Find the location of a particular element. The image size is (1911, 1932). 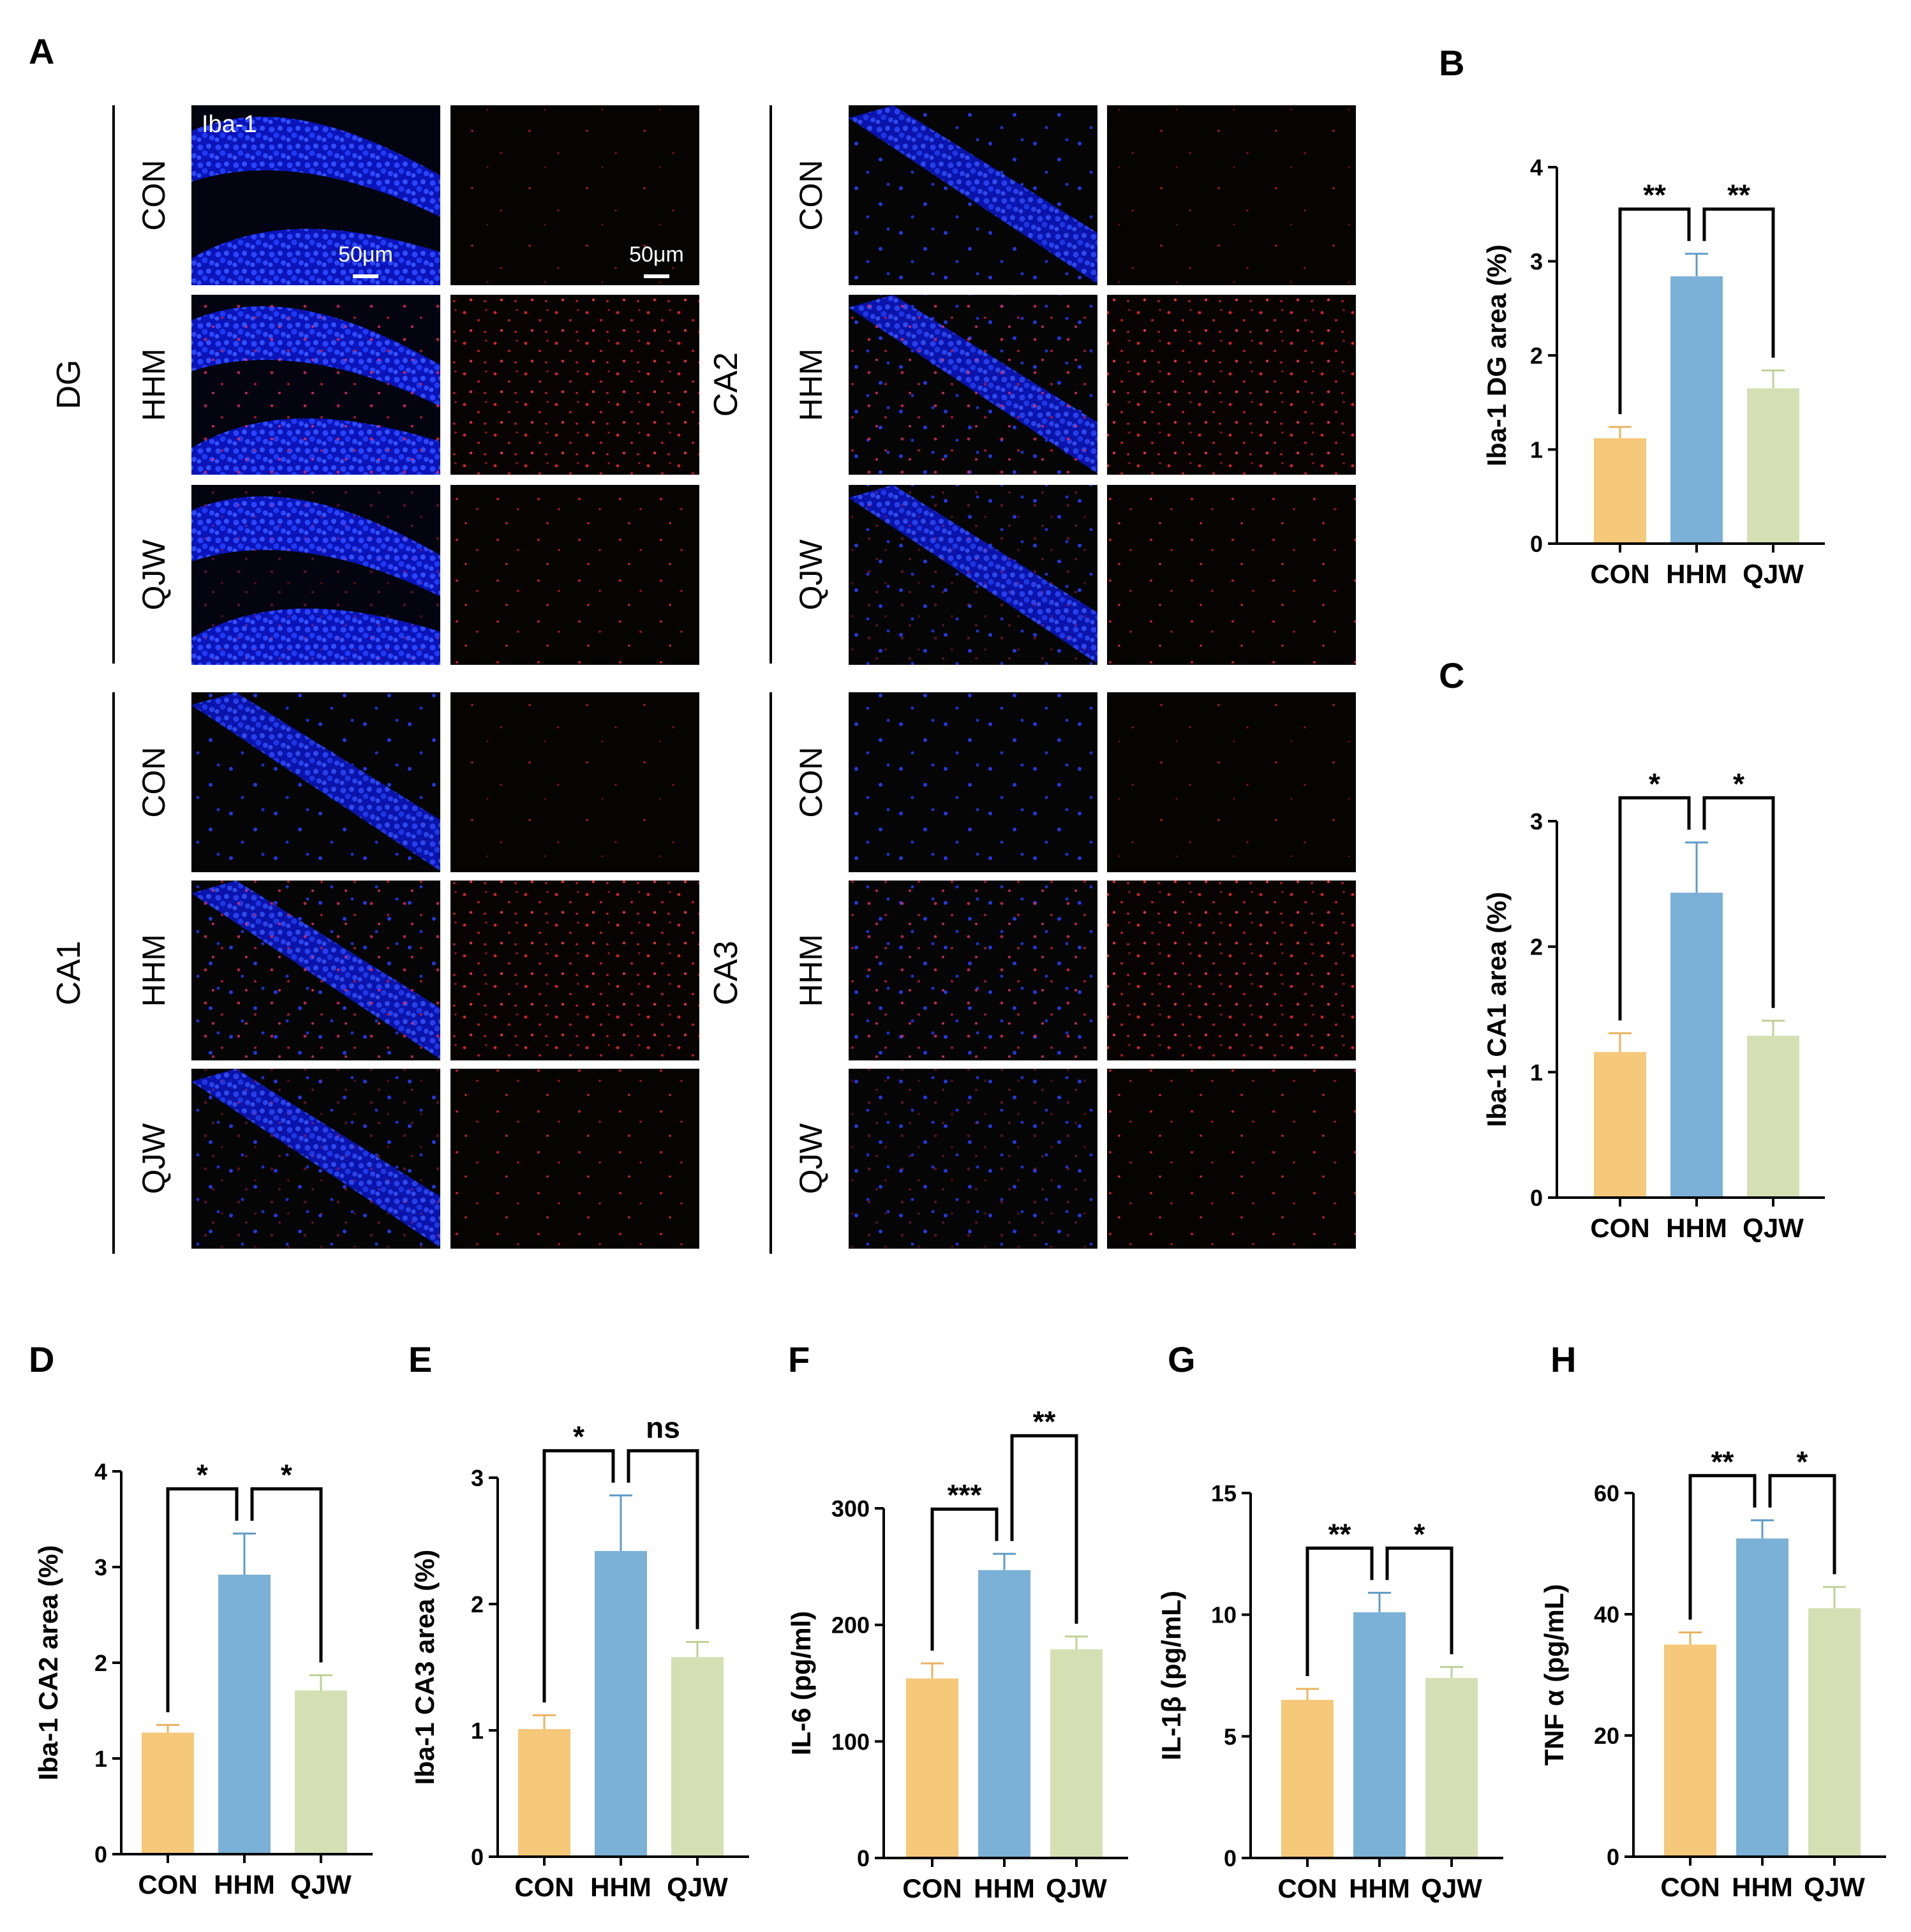

micrograph-merge-ca3-qjw is located at coordinates (973, 1159).